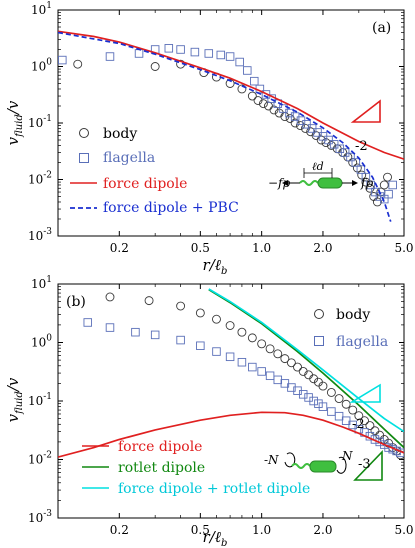  Describe the element at coordinates (322, 248) in the screenshot. I see `panel-a-xtick-label: 2.0` at that location.